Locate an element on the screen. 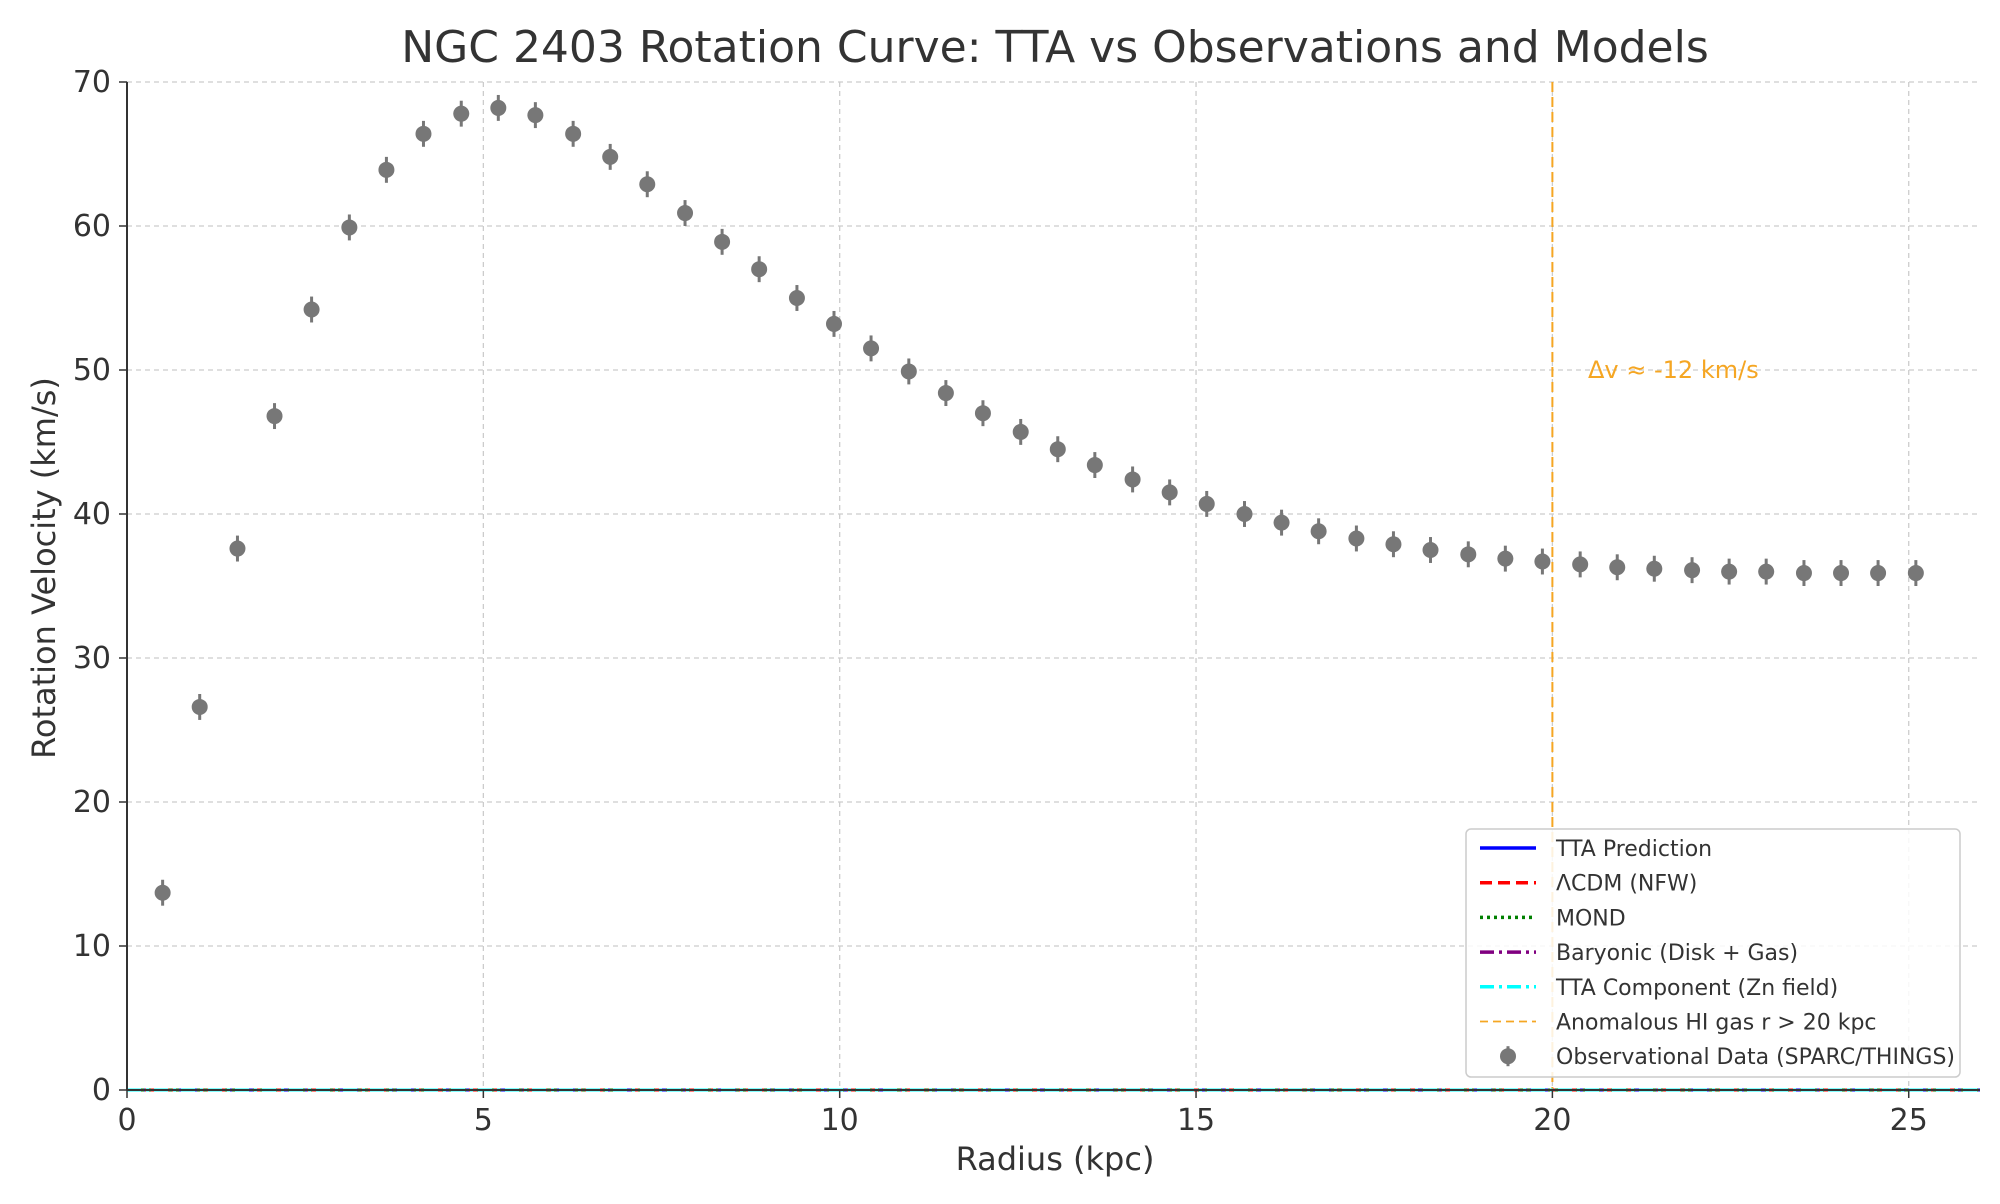  legend-entry: TTA Component (Zn field) is located at coordinates (1659, 988).